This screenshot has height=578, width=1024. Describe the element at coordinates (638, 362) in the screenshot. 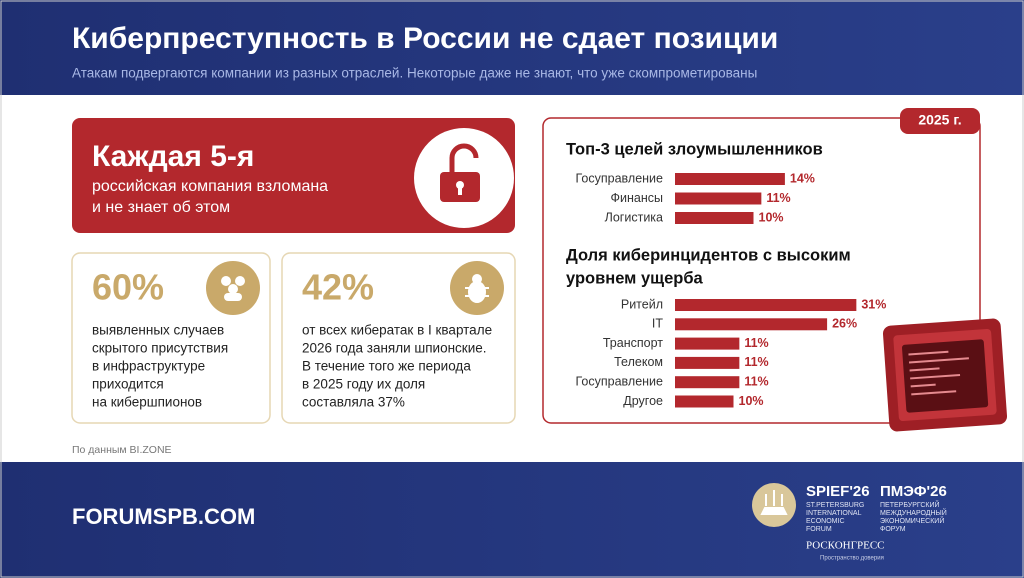

I see `category-label: Телеком` at that location.